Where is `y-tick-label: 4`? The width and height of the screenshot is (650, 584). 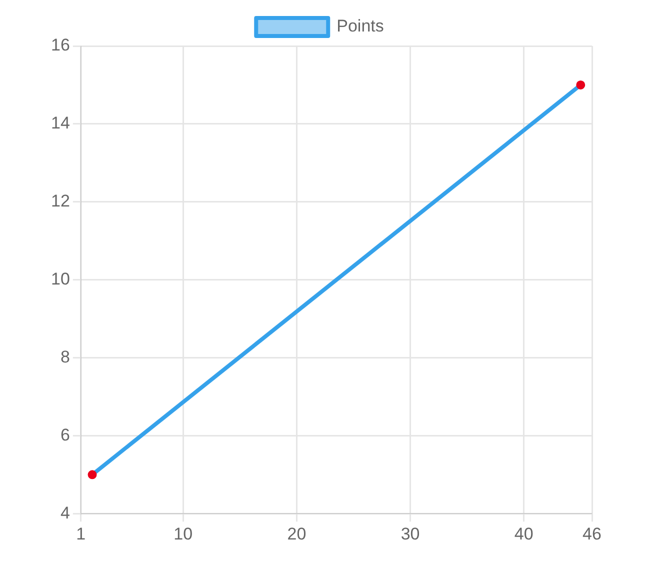
y-tick-label: 4 is located at coordinates (65, 512).